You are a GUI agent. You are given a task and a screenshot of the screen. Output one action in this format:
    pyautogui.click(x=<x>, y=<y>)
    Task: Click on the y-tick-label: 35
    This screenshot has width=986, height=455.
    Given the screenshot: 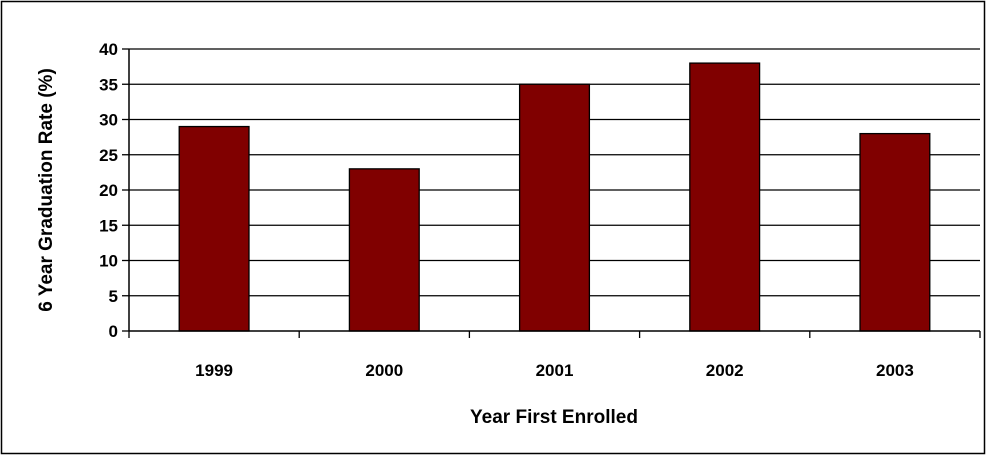 What is the action you would take?
    pyautogui.click(x=108, y=84)
    